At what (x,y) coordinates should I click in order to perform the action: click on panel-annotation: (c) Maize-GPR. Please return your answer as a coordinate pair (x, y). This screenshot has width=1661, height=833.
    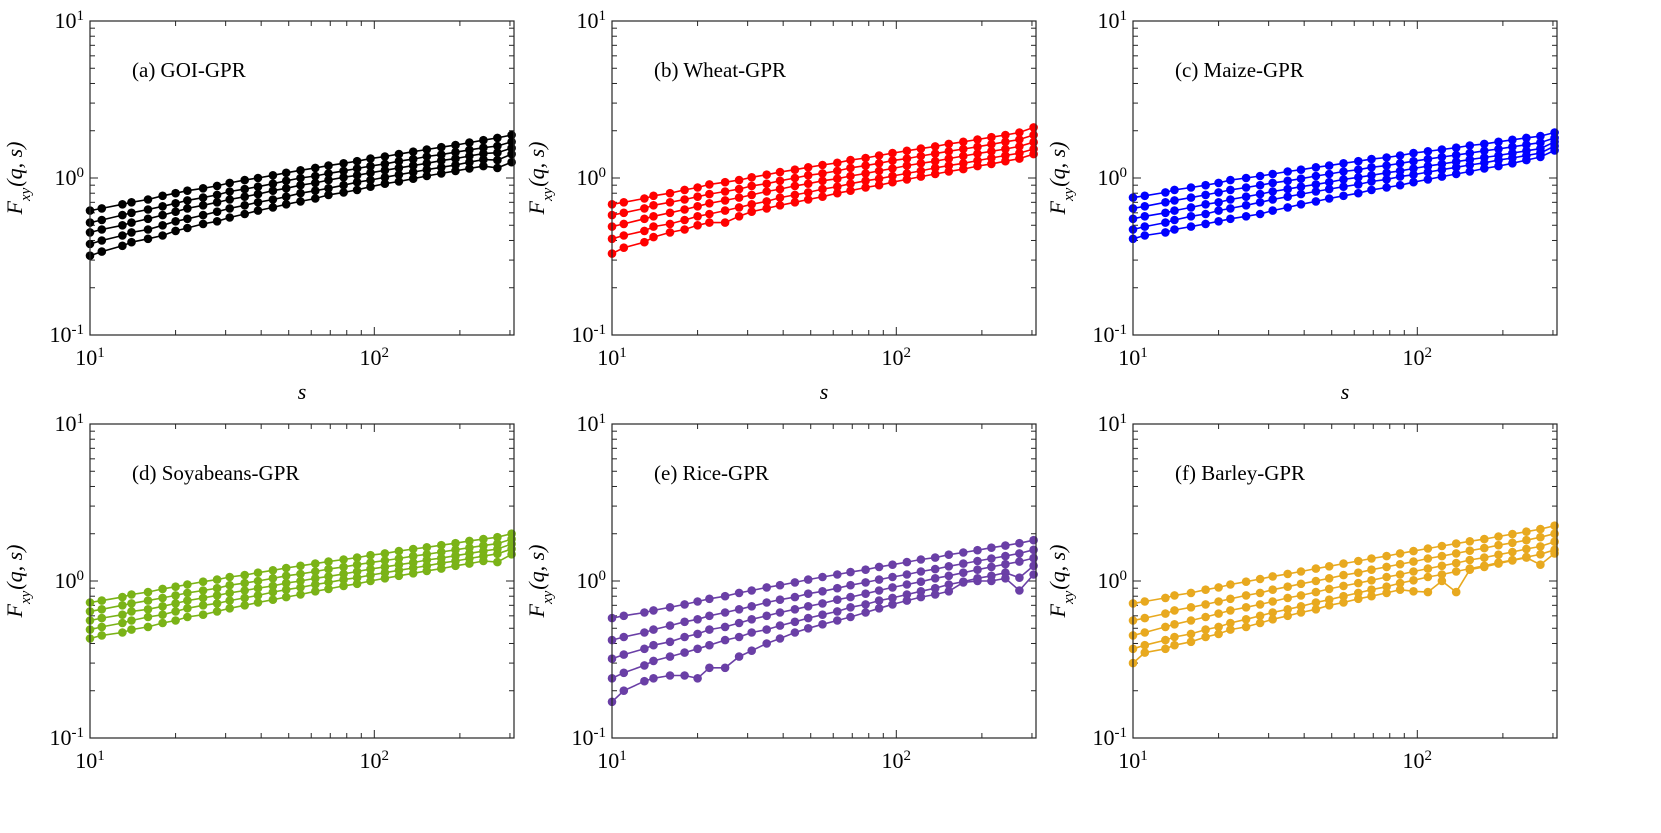
    Looking at the image, I should click on (1239, 70).